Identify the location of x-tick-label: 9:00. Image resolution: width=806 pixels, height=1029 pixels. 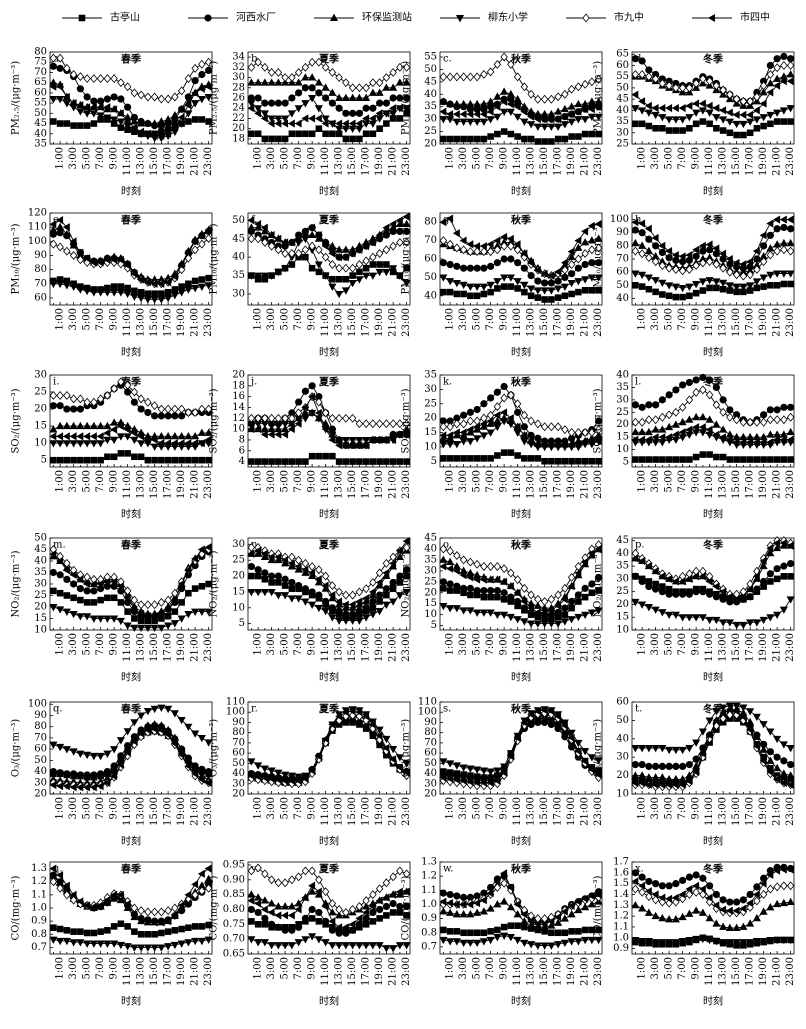
(696, 968).